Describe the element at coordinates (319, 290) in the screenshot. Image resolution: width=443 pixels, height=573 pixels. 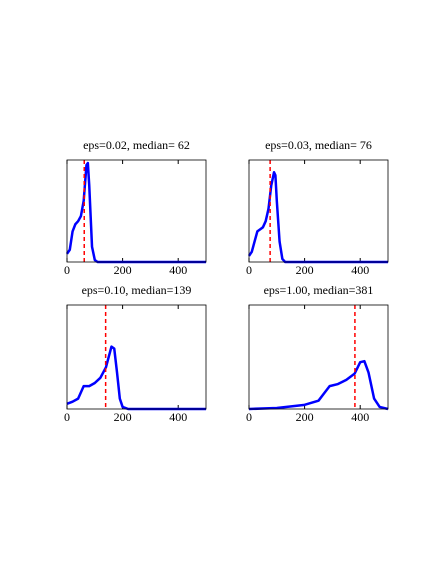
I see `subplot-title: eps=1.00, median=381` at that location.